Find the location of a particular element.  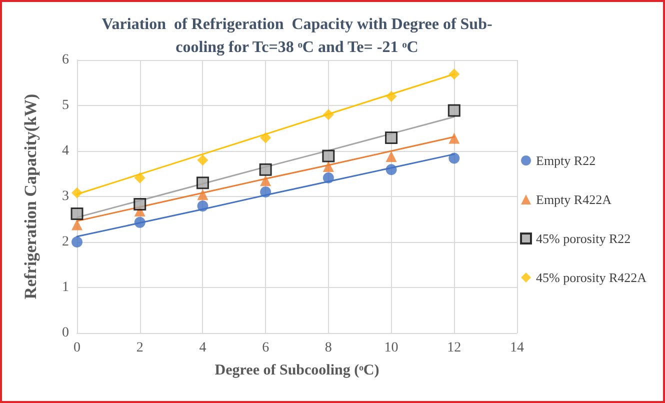

chart-title: Variation of Refrigeration Capacity with Degree of Sub- cooling for Tc=38 ᵒC and Te= -21 ᵒC is located at coordinates (297, 36).